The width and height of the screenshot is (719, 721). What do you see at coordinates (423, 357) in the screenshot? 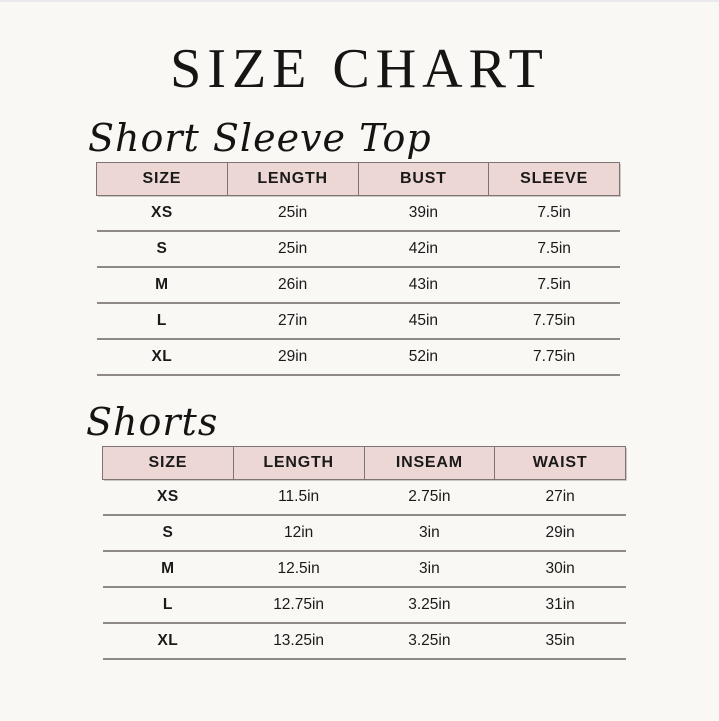
I see `cell-bust: 52in` at bounding box center [423, 357].